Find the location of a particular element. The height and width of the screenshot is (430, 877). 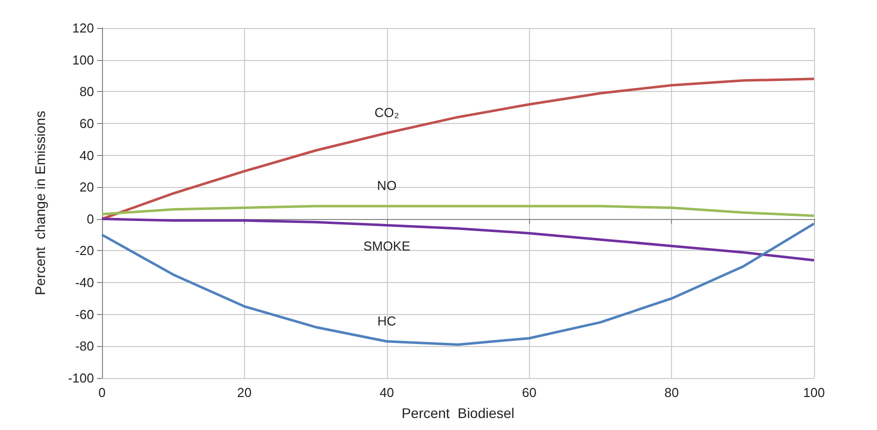

y-tick-label: 120 is located at coordinates (83, 28).